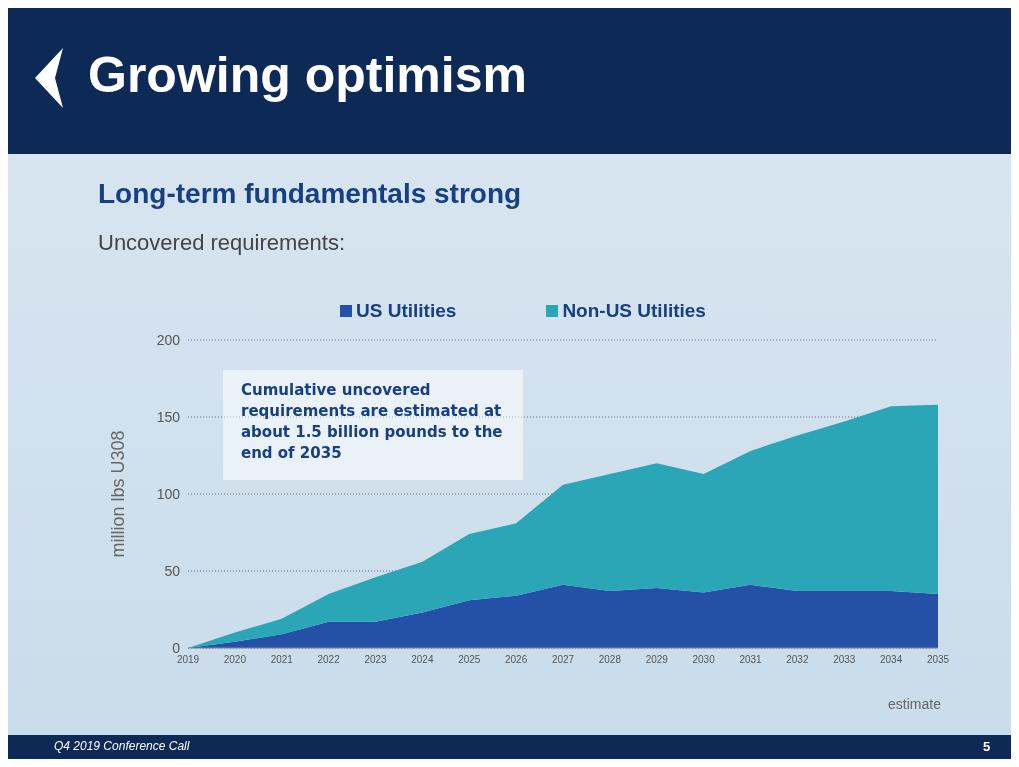 Image resolution: width=1019 pixels, height=767 pixels. I want to click on x-tick-label: 2022, so click(329, 660).